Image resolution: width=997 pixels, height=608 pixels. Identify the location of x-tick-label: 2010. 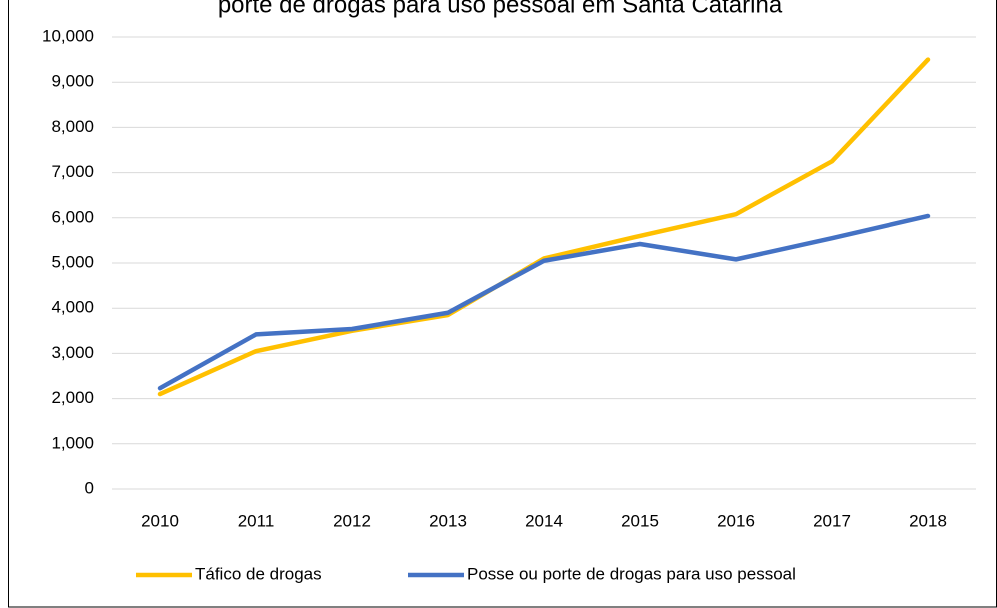
(160, 520).